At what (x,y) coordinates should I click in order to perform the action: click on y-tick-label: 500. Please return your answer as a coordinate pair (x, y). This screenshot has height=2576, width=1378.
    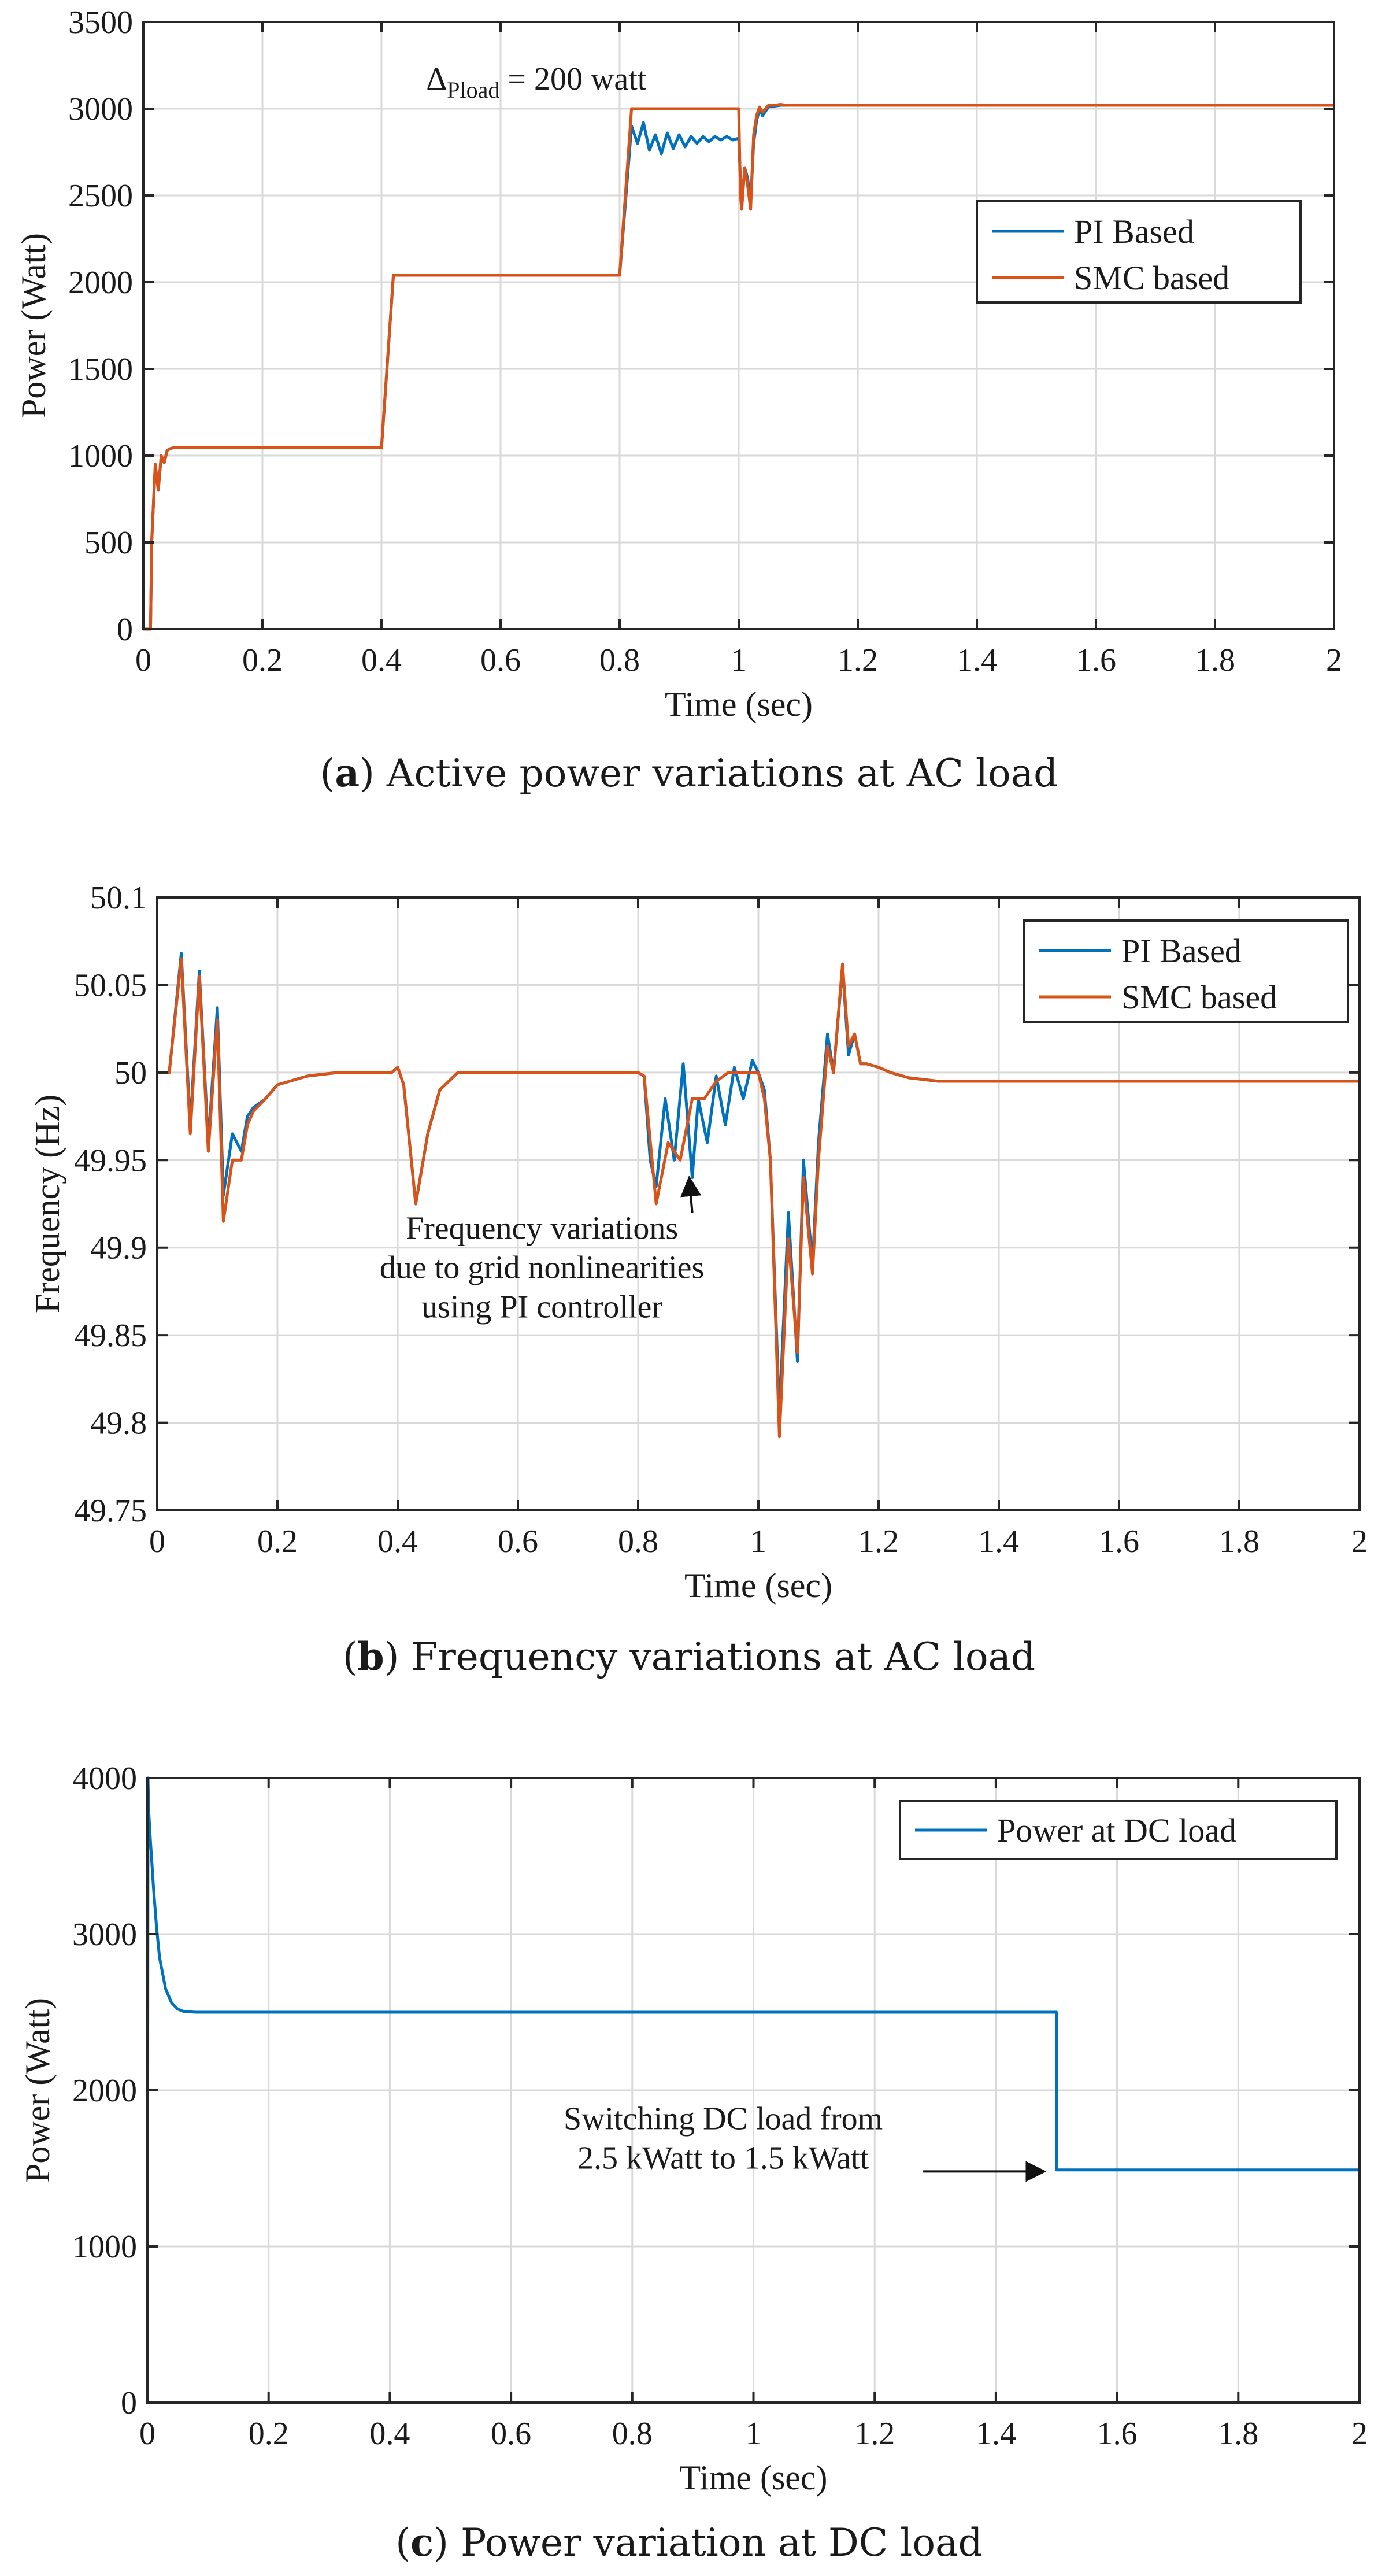
    Looking at the image, I should click on (108, 543).